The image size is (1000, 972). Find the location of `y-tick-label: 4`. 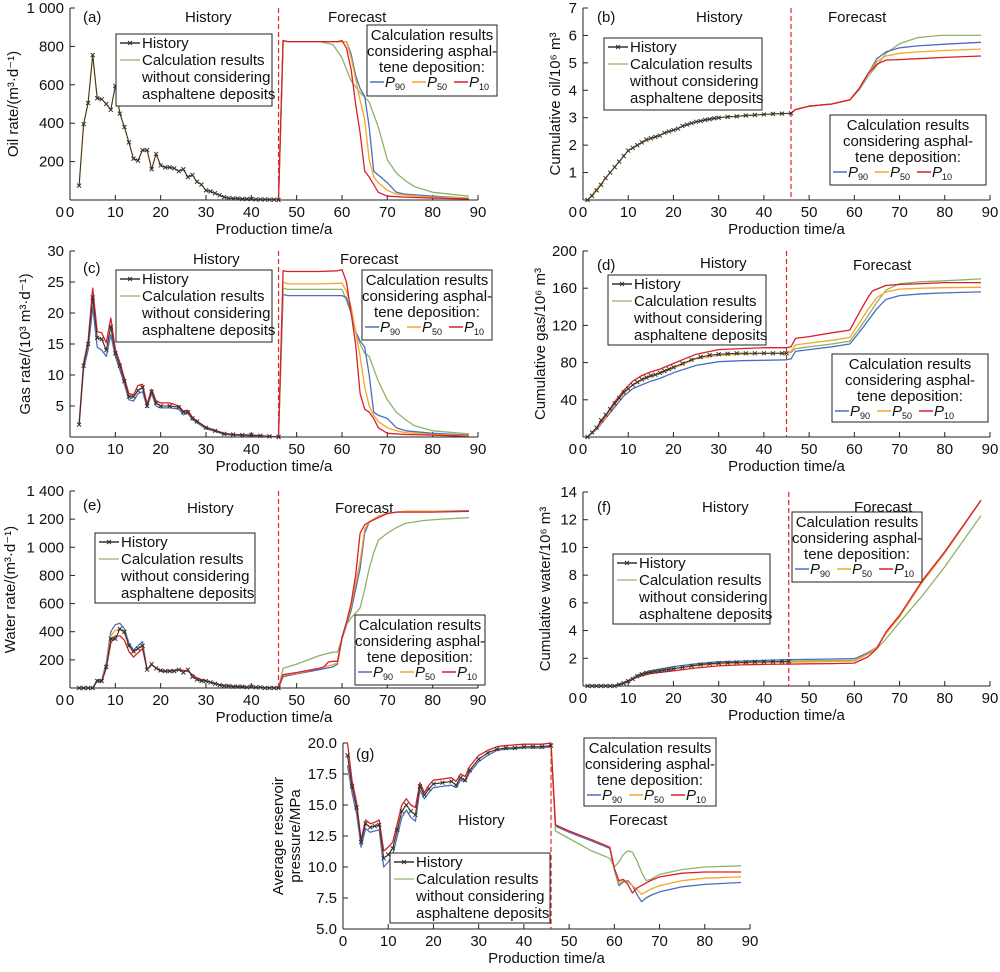

y-tick-label: 4 is located at coordinates (573, 90).